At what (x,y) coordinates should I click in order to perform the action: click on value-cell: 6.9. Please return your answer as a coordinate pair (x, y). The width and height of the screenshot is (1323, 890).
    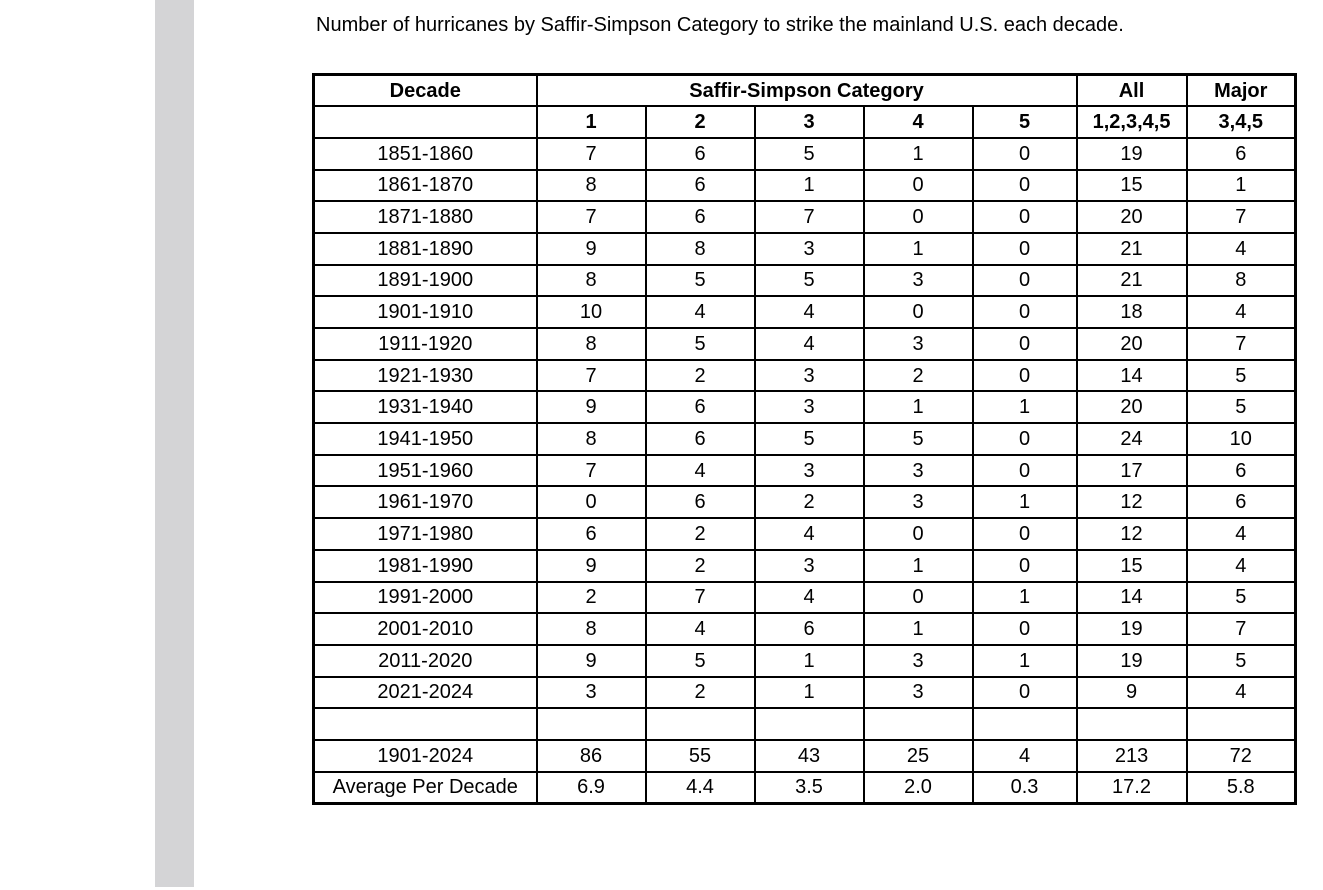
    Looking at the image, I should click on (591, 787).